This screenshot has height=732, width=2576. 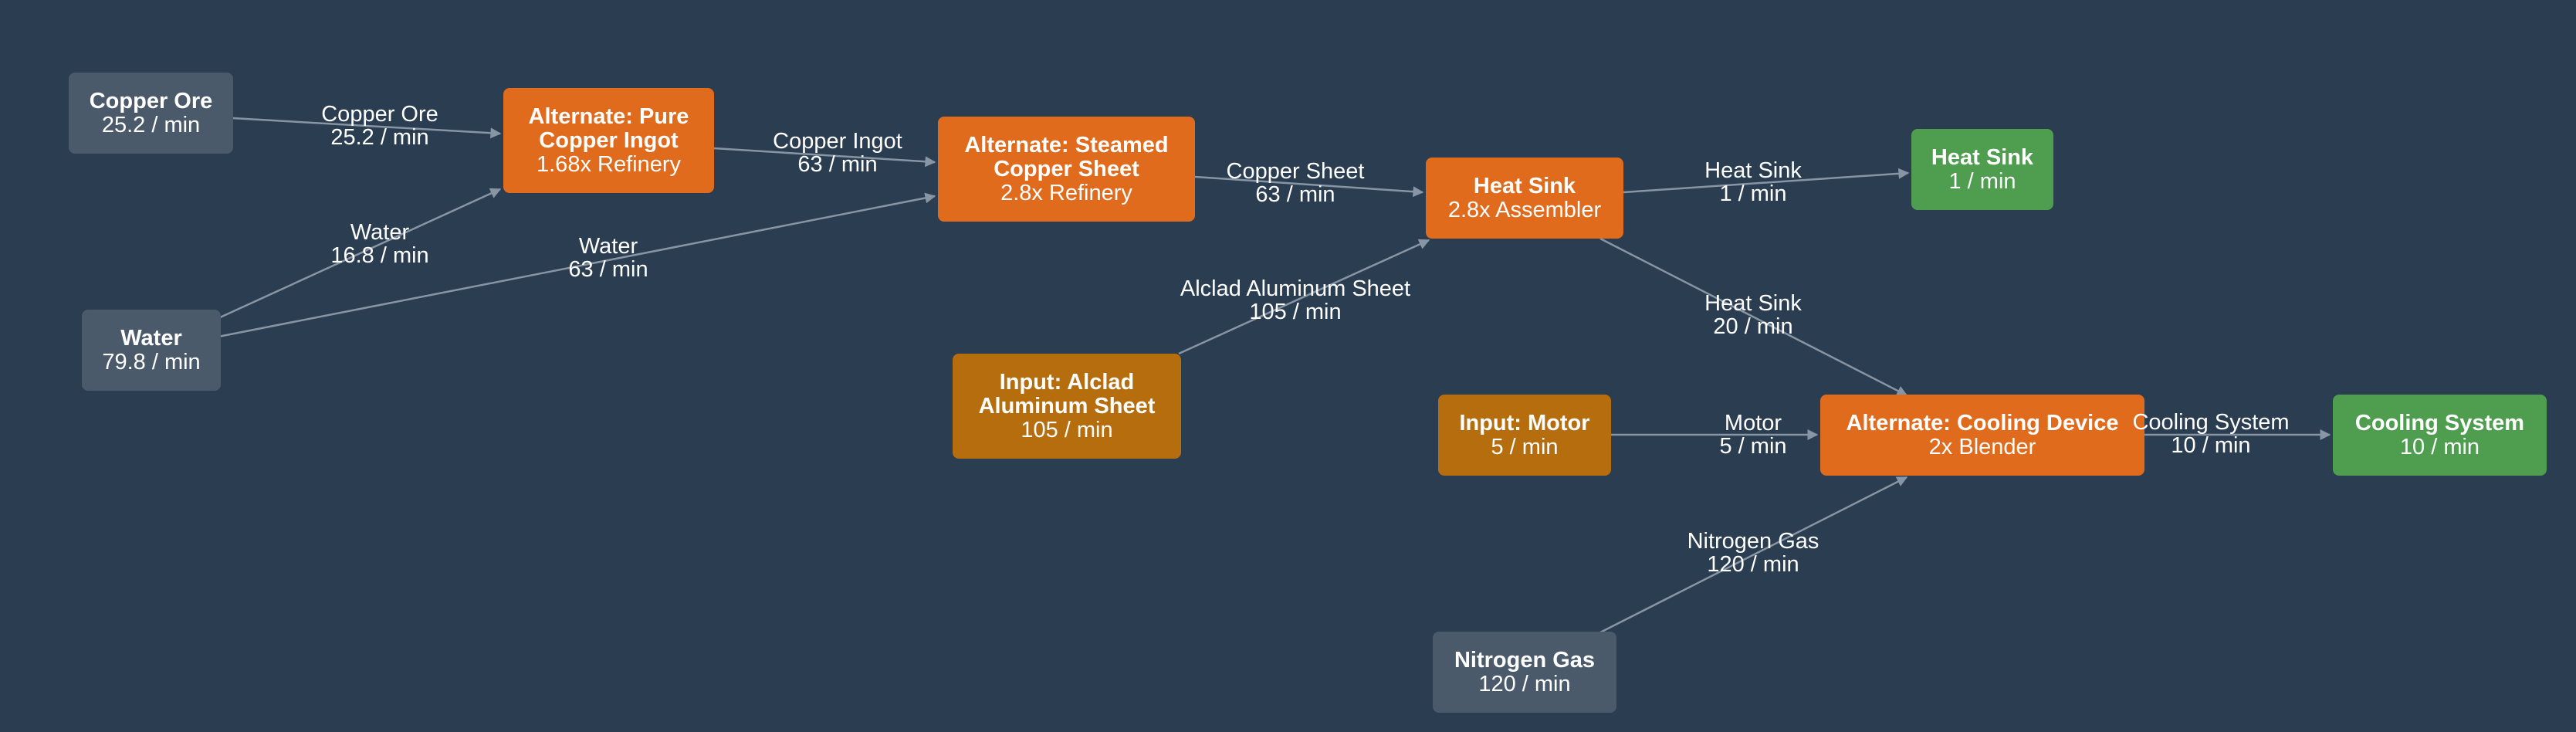 What do you see at coordinates (151, 338) in the screenshot?
I see `node-title: Water` at bounding box center [151, 338].